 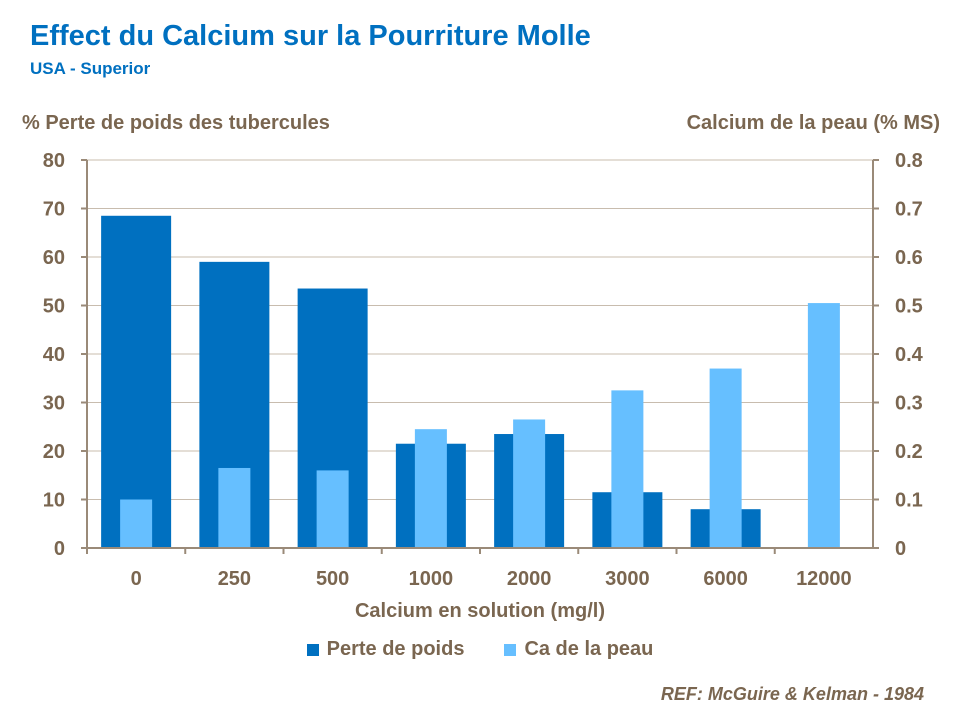 I want to click on y2-tick-label: 0.4, so click(x=909, y=355).